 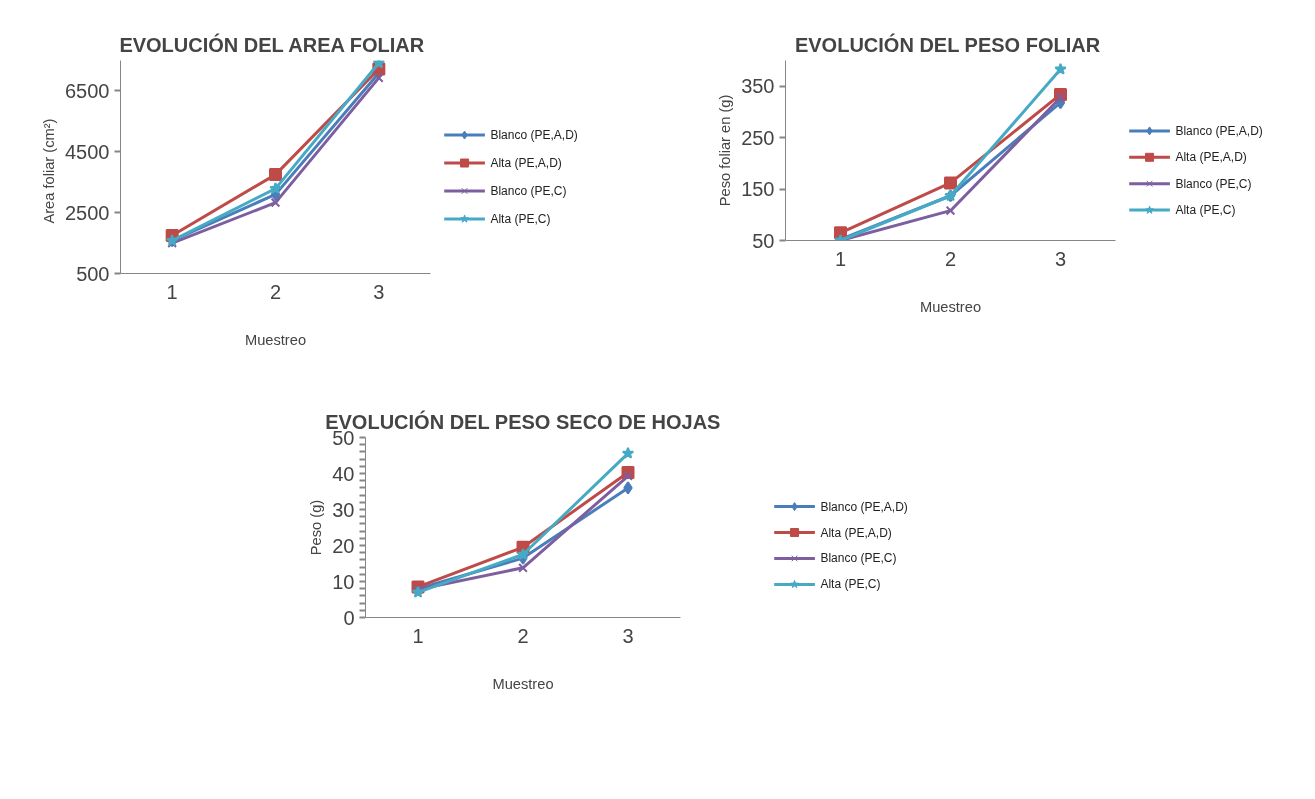 I want to click on y-tick-label: 500, so click(x=93, y=273).